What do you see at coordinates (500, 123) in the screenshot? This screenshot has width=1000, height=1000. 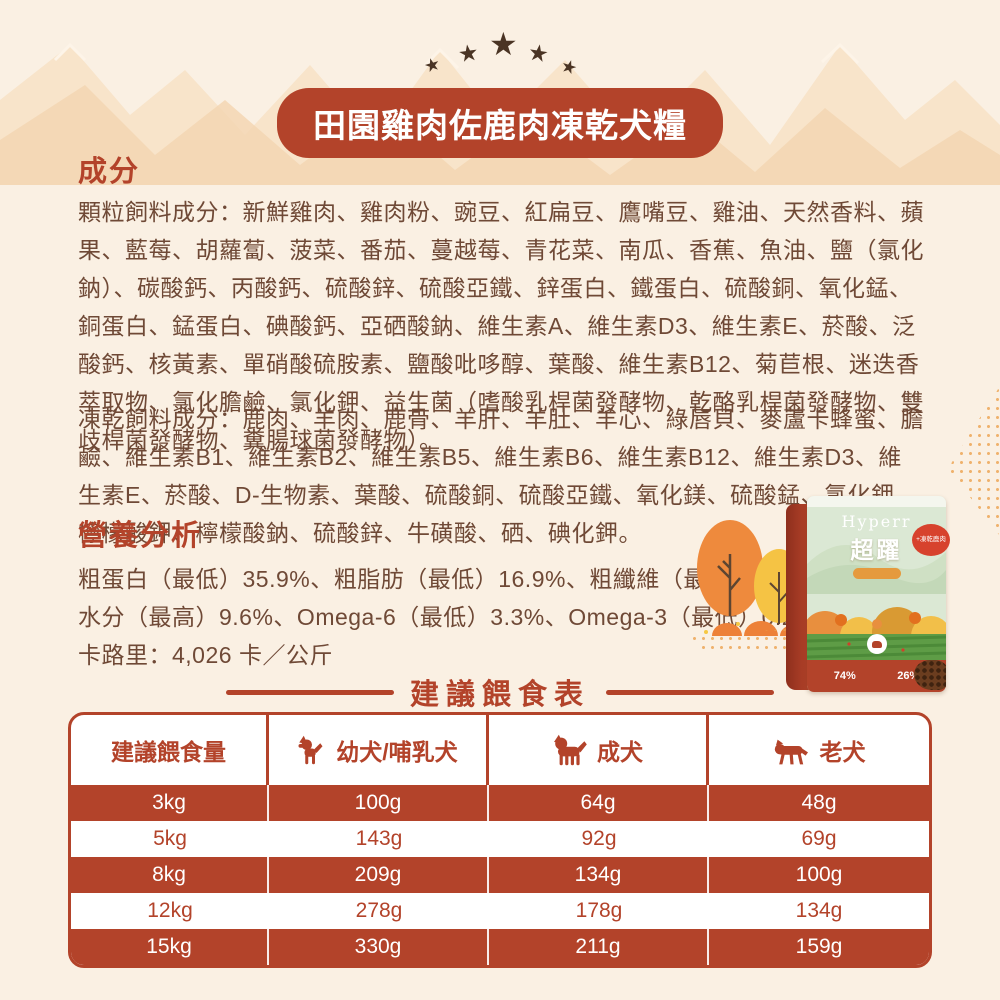 I see `product-title-banner: 田園雞肉佐鹿肉凍乾犬糧` at bounding box center [500, 123].